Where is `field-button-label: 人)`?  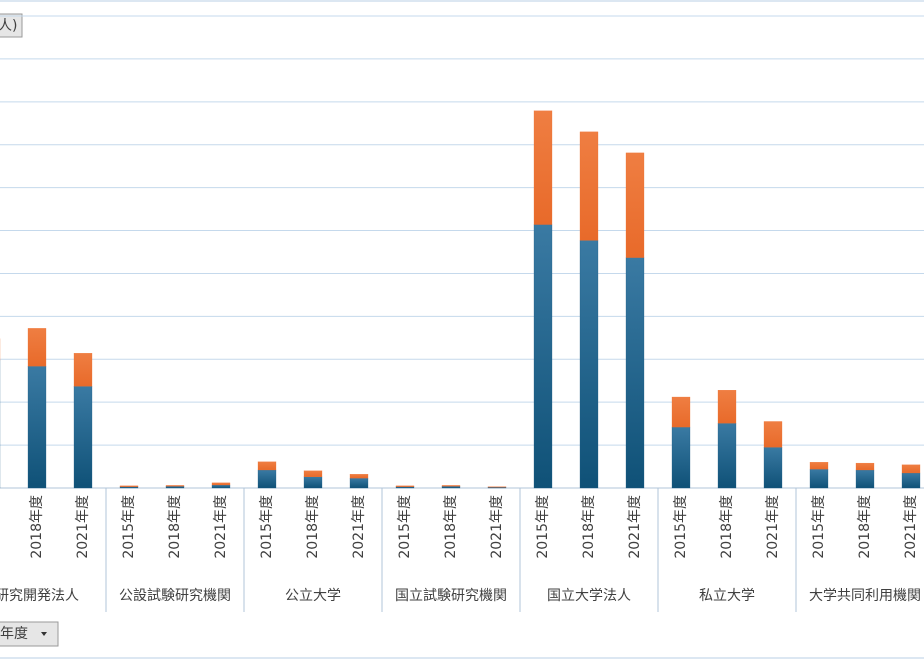 field-button-label: 人) is located at coordinates (8, 26).